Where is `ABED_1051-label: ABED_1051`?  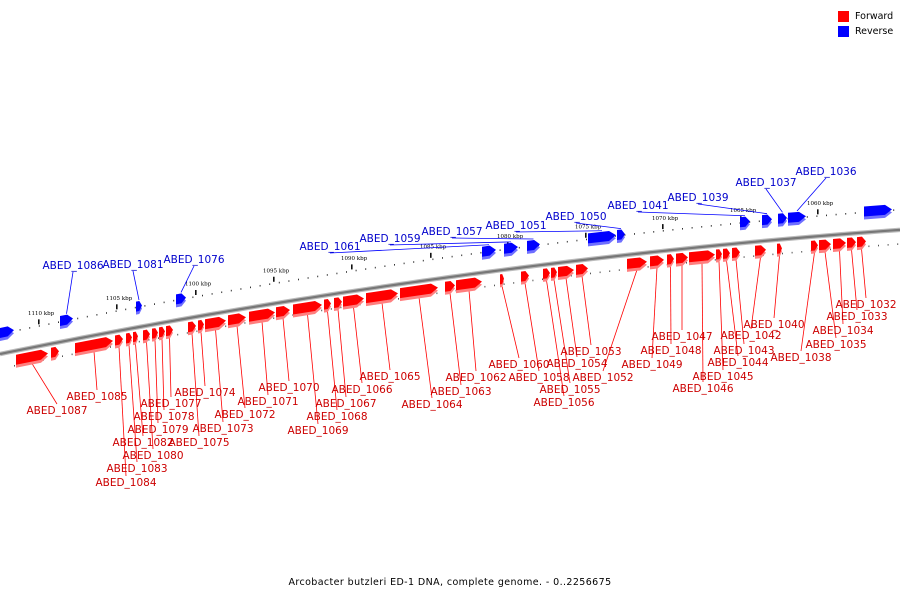
ABED_1051-label: ABED_1051 is located at coordinates (515, 226).